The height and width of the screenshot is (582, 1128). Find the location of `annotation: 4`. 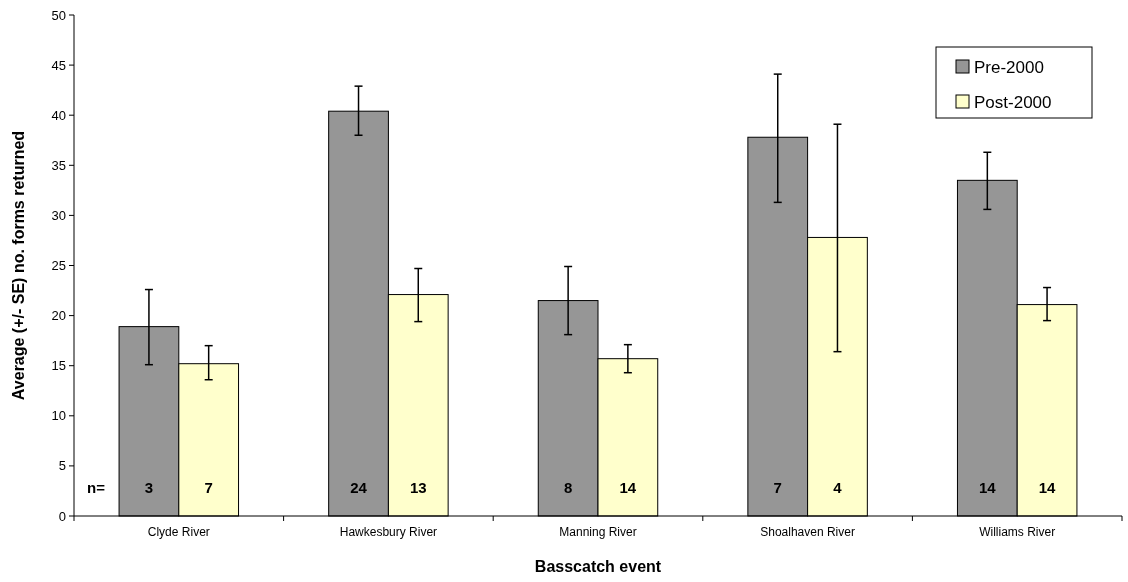

annotation: 4 is located at coordinates (838, 487).